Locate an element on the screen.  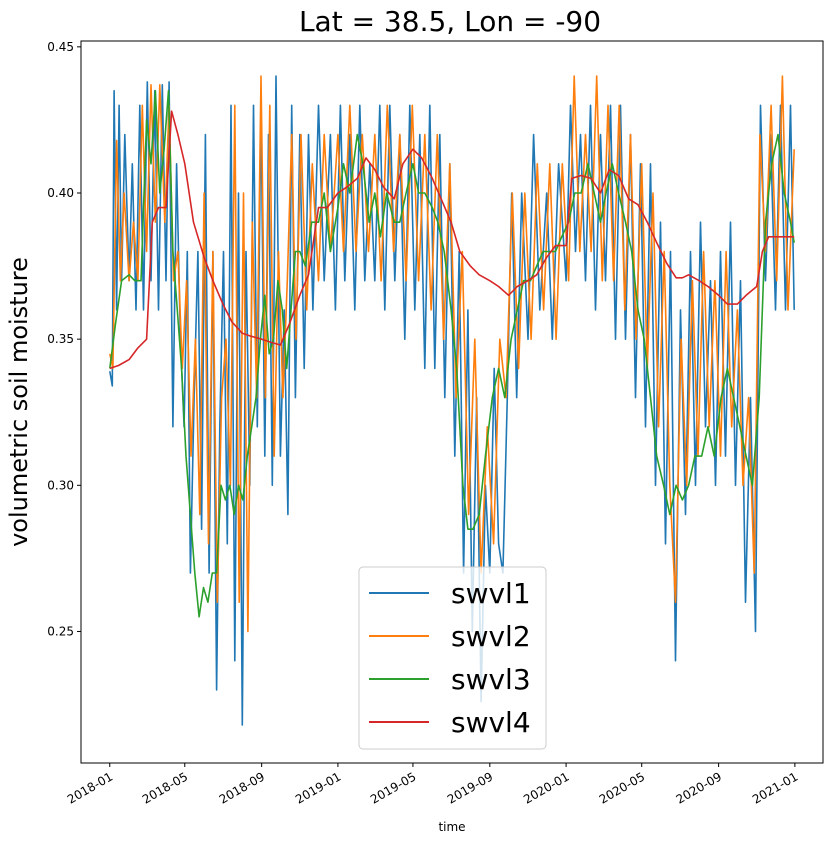
legend: swvl1 swvl2 swvl3 swvl4 is located at coordinates (452, 658).